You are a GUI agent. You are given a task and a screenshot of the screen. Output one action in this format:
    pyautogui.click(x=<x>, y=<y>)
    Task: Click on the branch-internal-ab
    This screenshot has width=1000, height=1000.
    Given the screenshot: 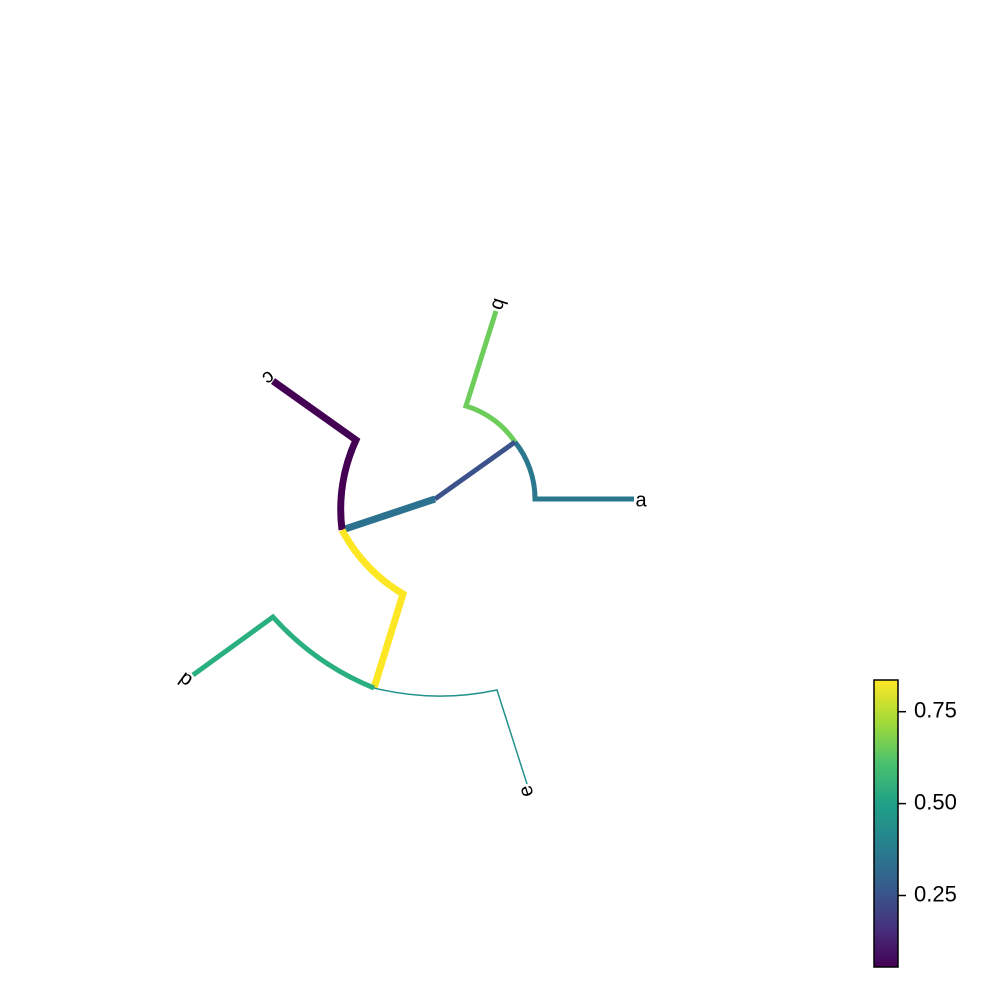 What is the action you would take?
    pyautogui.click(x=475, y=470)
    